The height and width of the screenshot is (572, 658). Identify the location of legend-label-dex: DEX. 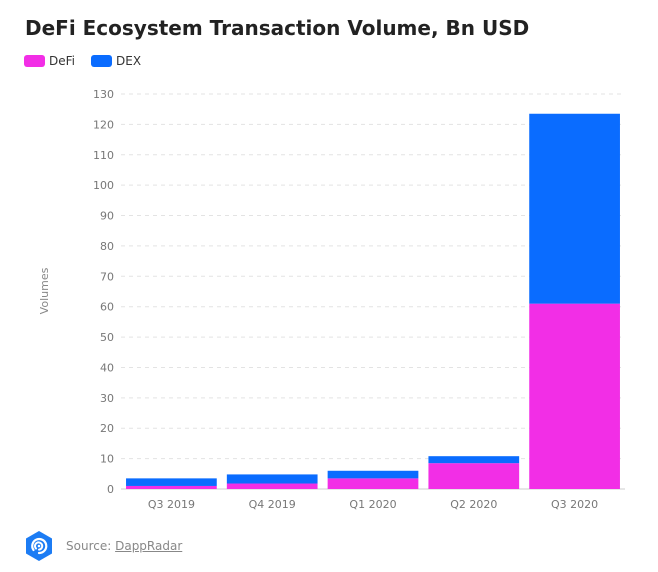
(129, 61).